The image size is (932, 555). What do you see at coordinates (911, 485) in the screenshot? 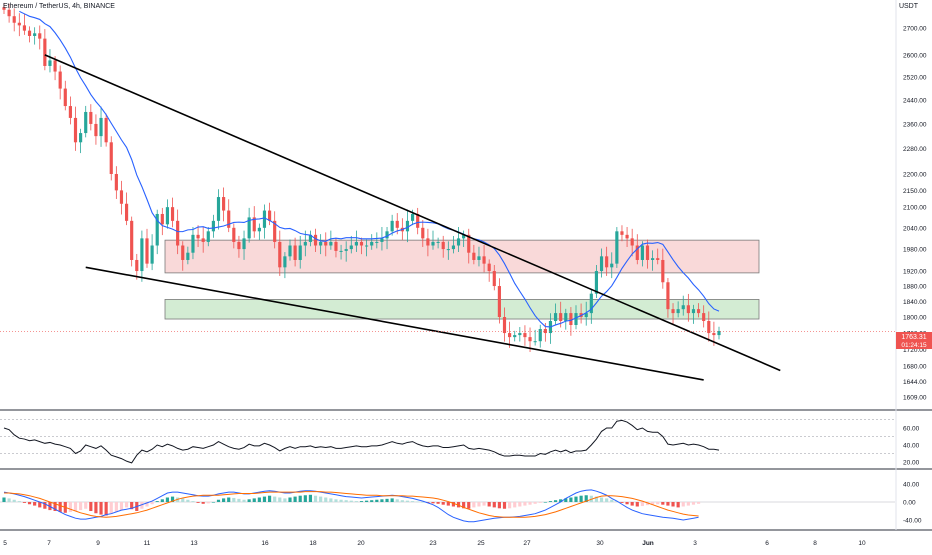
I see `macd-tick-label: 40.00` at bounding box center [911, 485].